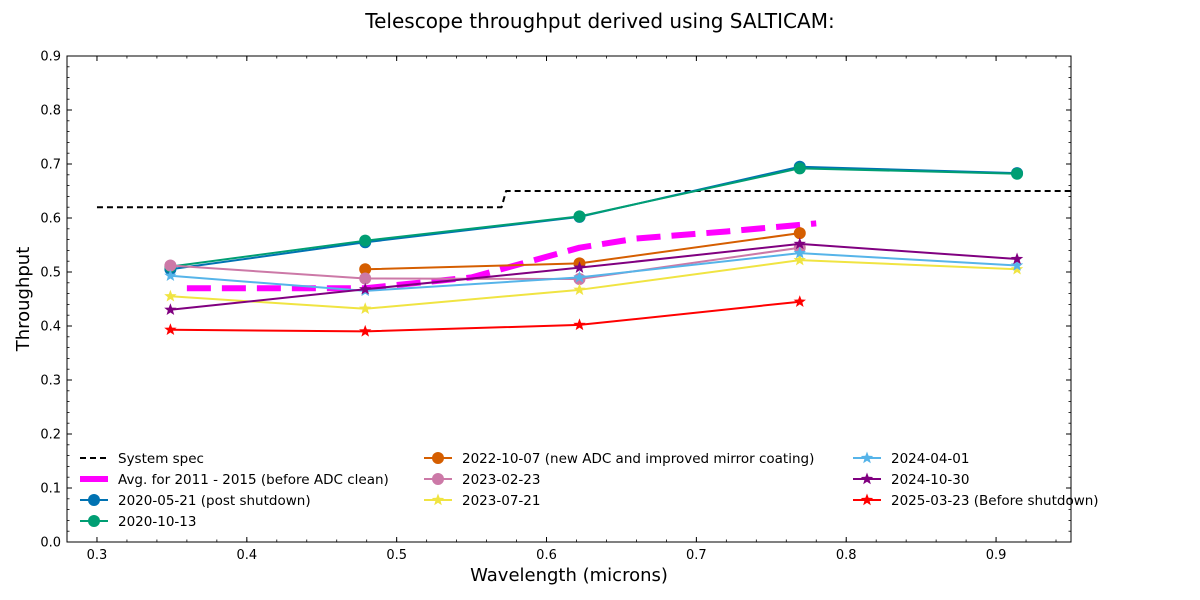 This screenshot has width=1200, height=600. I want to click on legend-label: System spec, so click(161, 459).